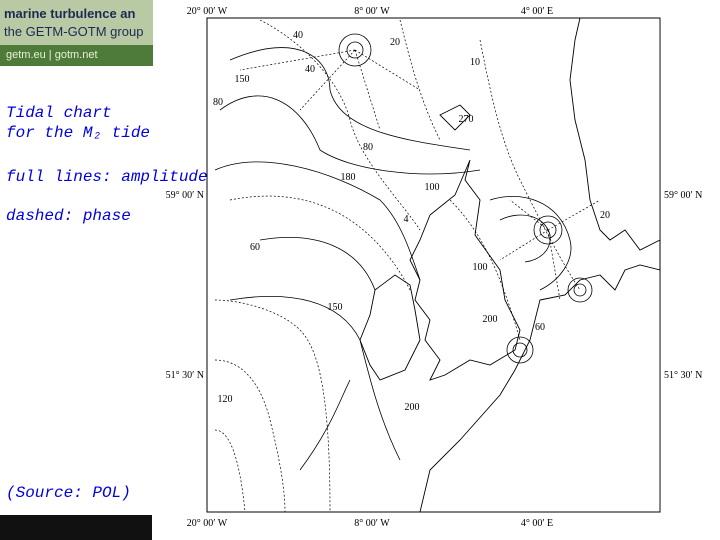 This screenshot has width=720, height=540. I want to click on contour-label: 4, so click(406, 219).